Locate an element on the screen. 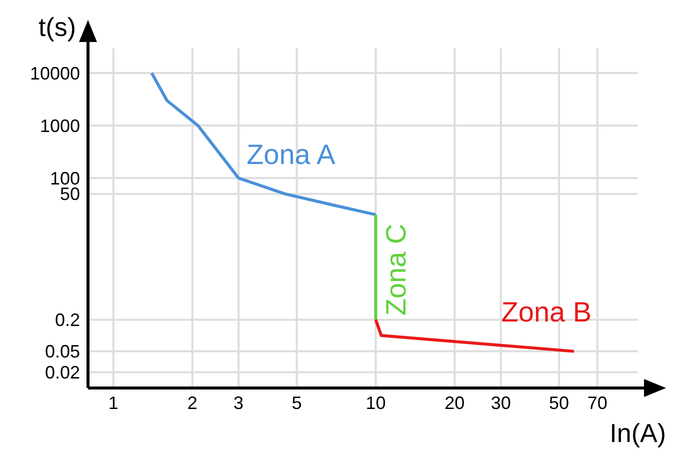  series-label: Zona A is located at coordinates (291, 154).